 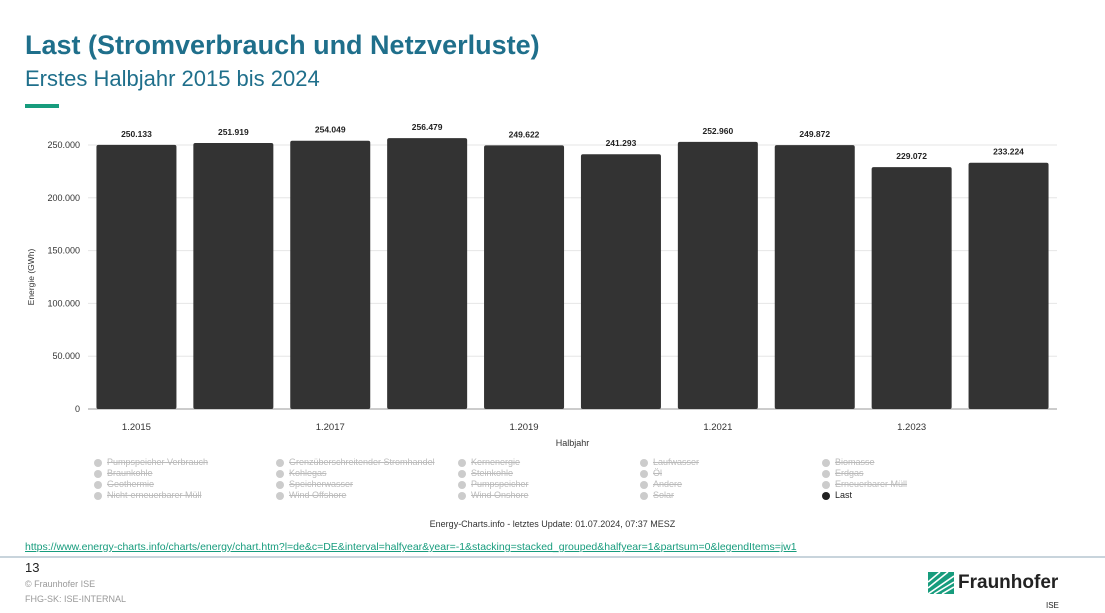 I want to click on y-tick-label: 200.000, so click(x=63, y=198).